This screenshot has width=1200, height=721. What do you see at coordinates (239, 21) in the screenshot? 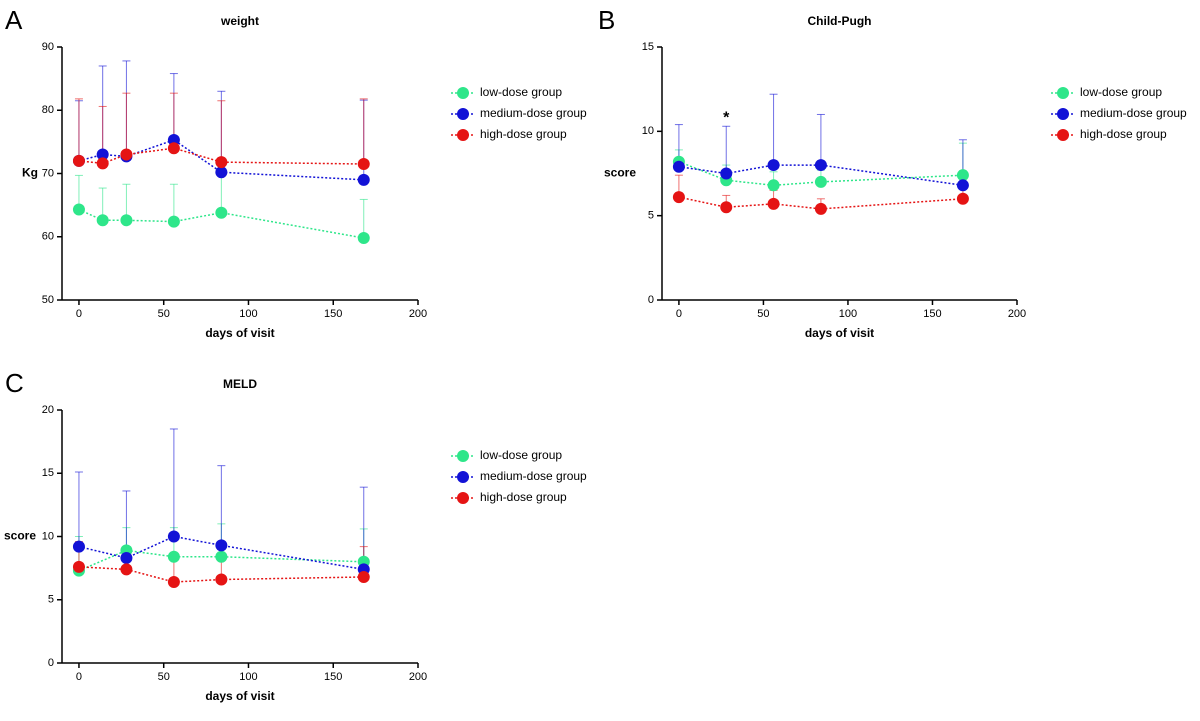
I see `chart-title: weight` at bounding box center [239, 21].